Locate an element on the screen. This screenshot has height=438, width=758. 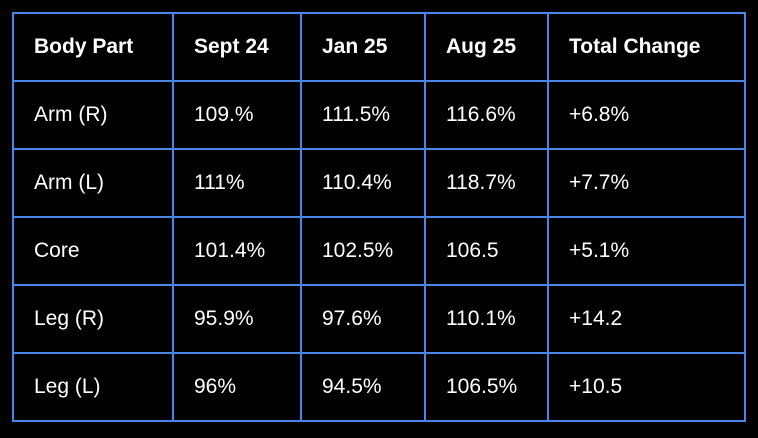
cell-total-change: +5.1% is located at coordinates (646, 251).